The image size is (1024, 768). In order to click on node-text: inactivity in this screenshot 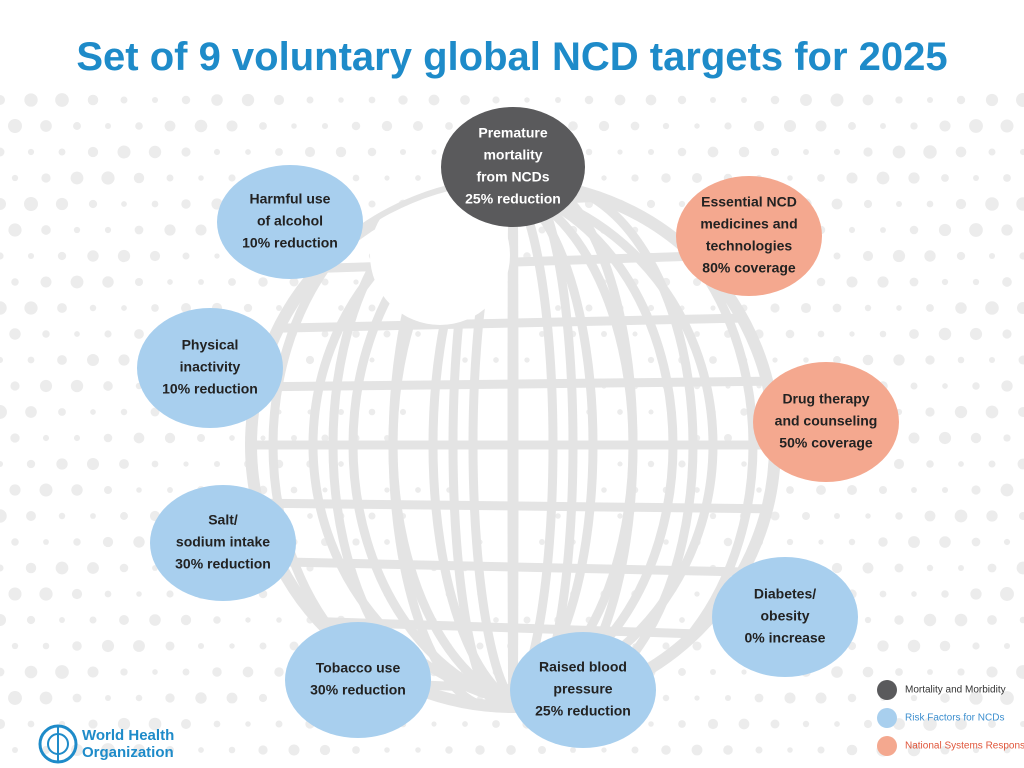, I will do `click(210, 367)`.